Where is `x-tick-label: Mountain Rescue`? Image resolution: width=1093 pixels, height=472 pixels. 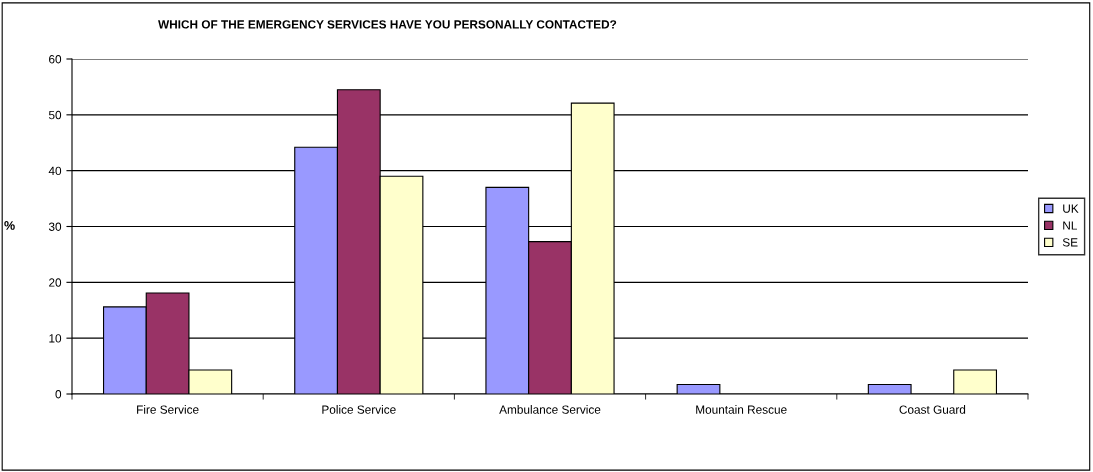 x-tick-label: Mountain Rescue is located at coordinates (741, 409).